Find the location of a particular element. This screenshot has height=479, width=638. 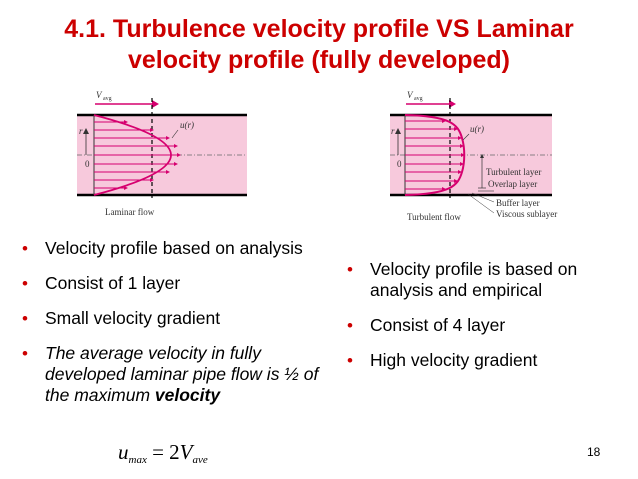

turbulent-v-sub: avg is located at coordinates (418, 99).